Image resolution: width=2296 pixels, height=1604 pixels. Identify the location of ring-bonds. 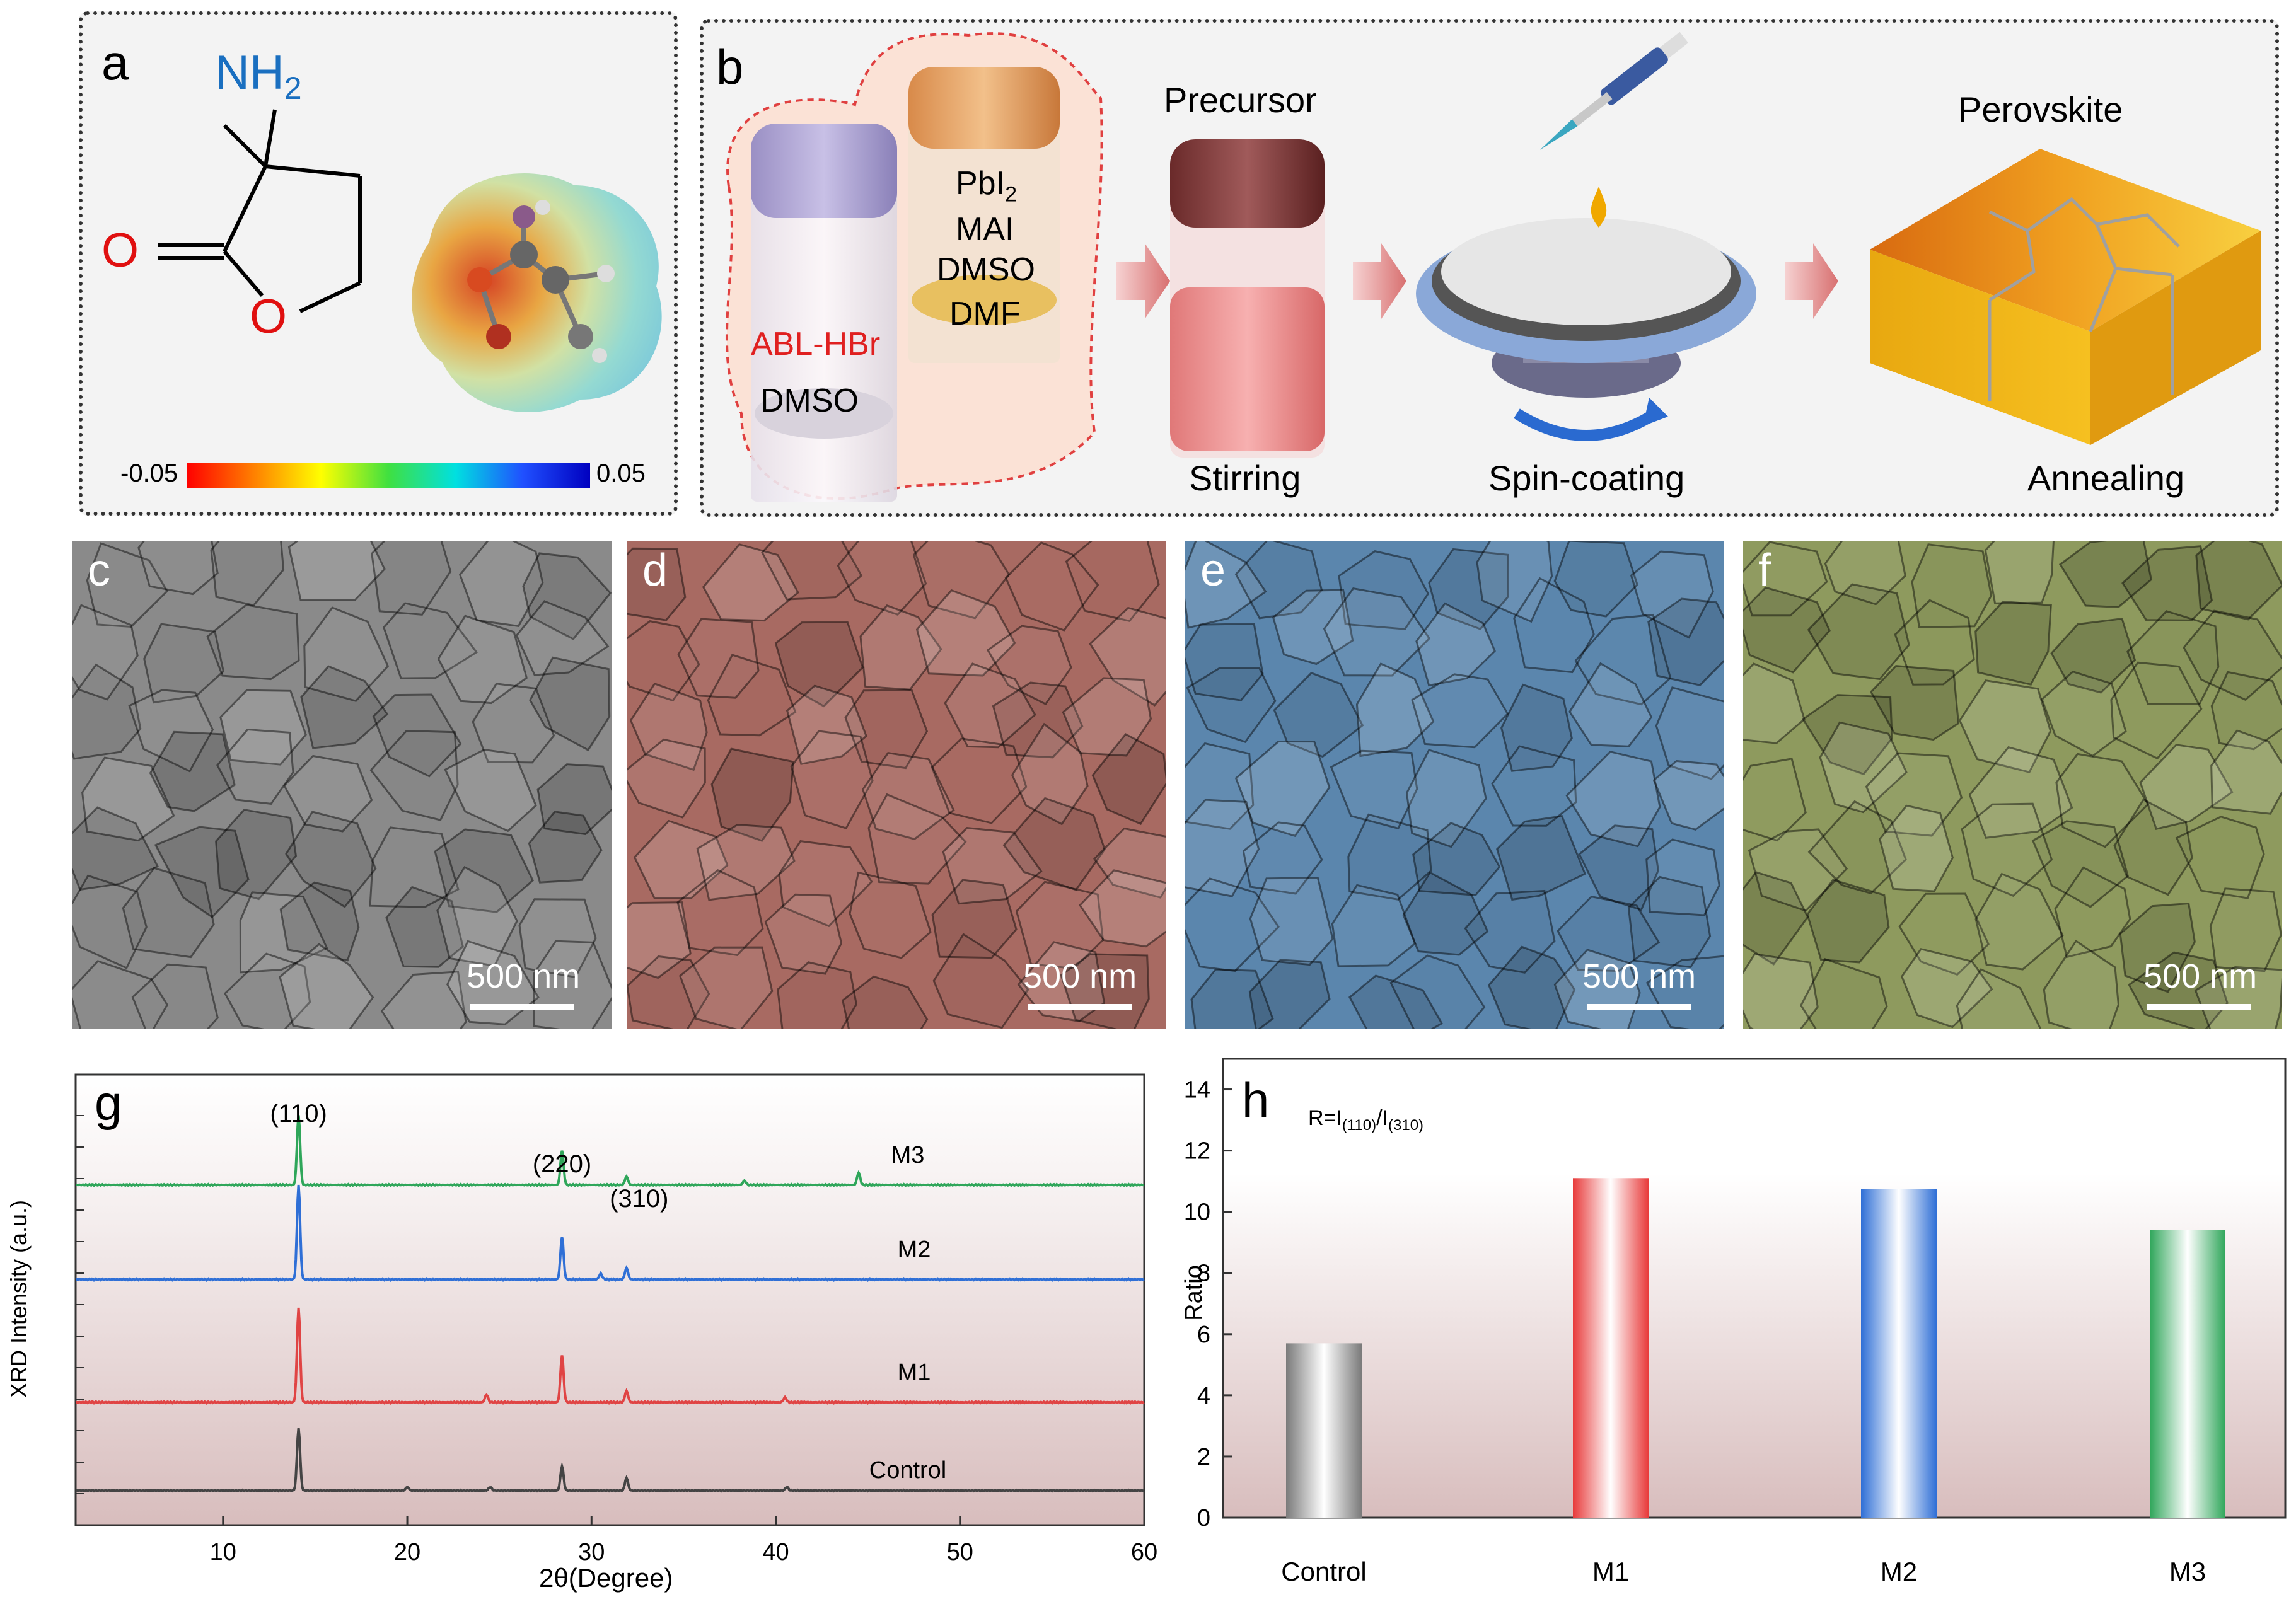
(260, 211).